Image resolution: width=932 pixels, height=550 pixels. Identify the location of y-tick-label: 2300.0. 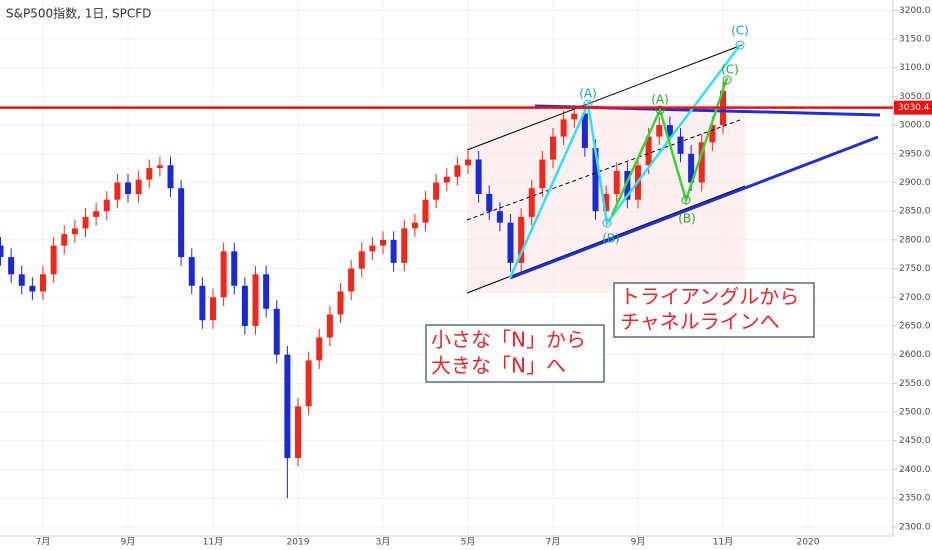
(915, 527).